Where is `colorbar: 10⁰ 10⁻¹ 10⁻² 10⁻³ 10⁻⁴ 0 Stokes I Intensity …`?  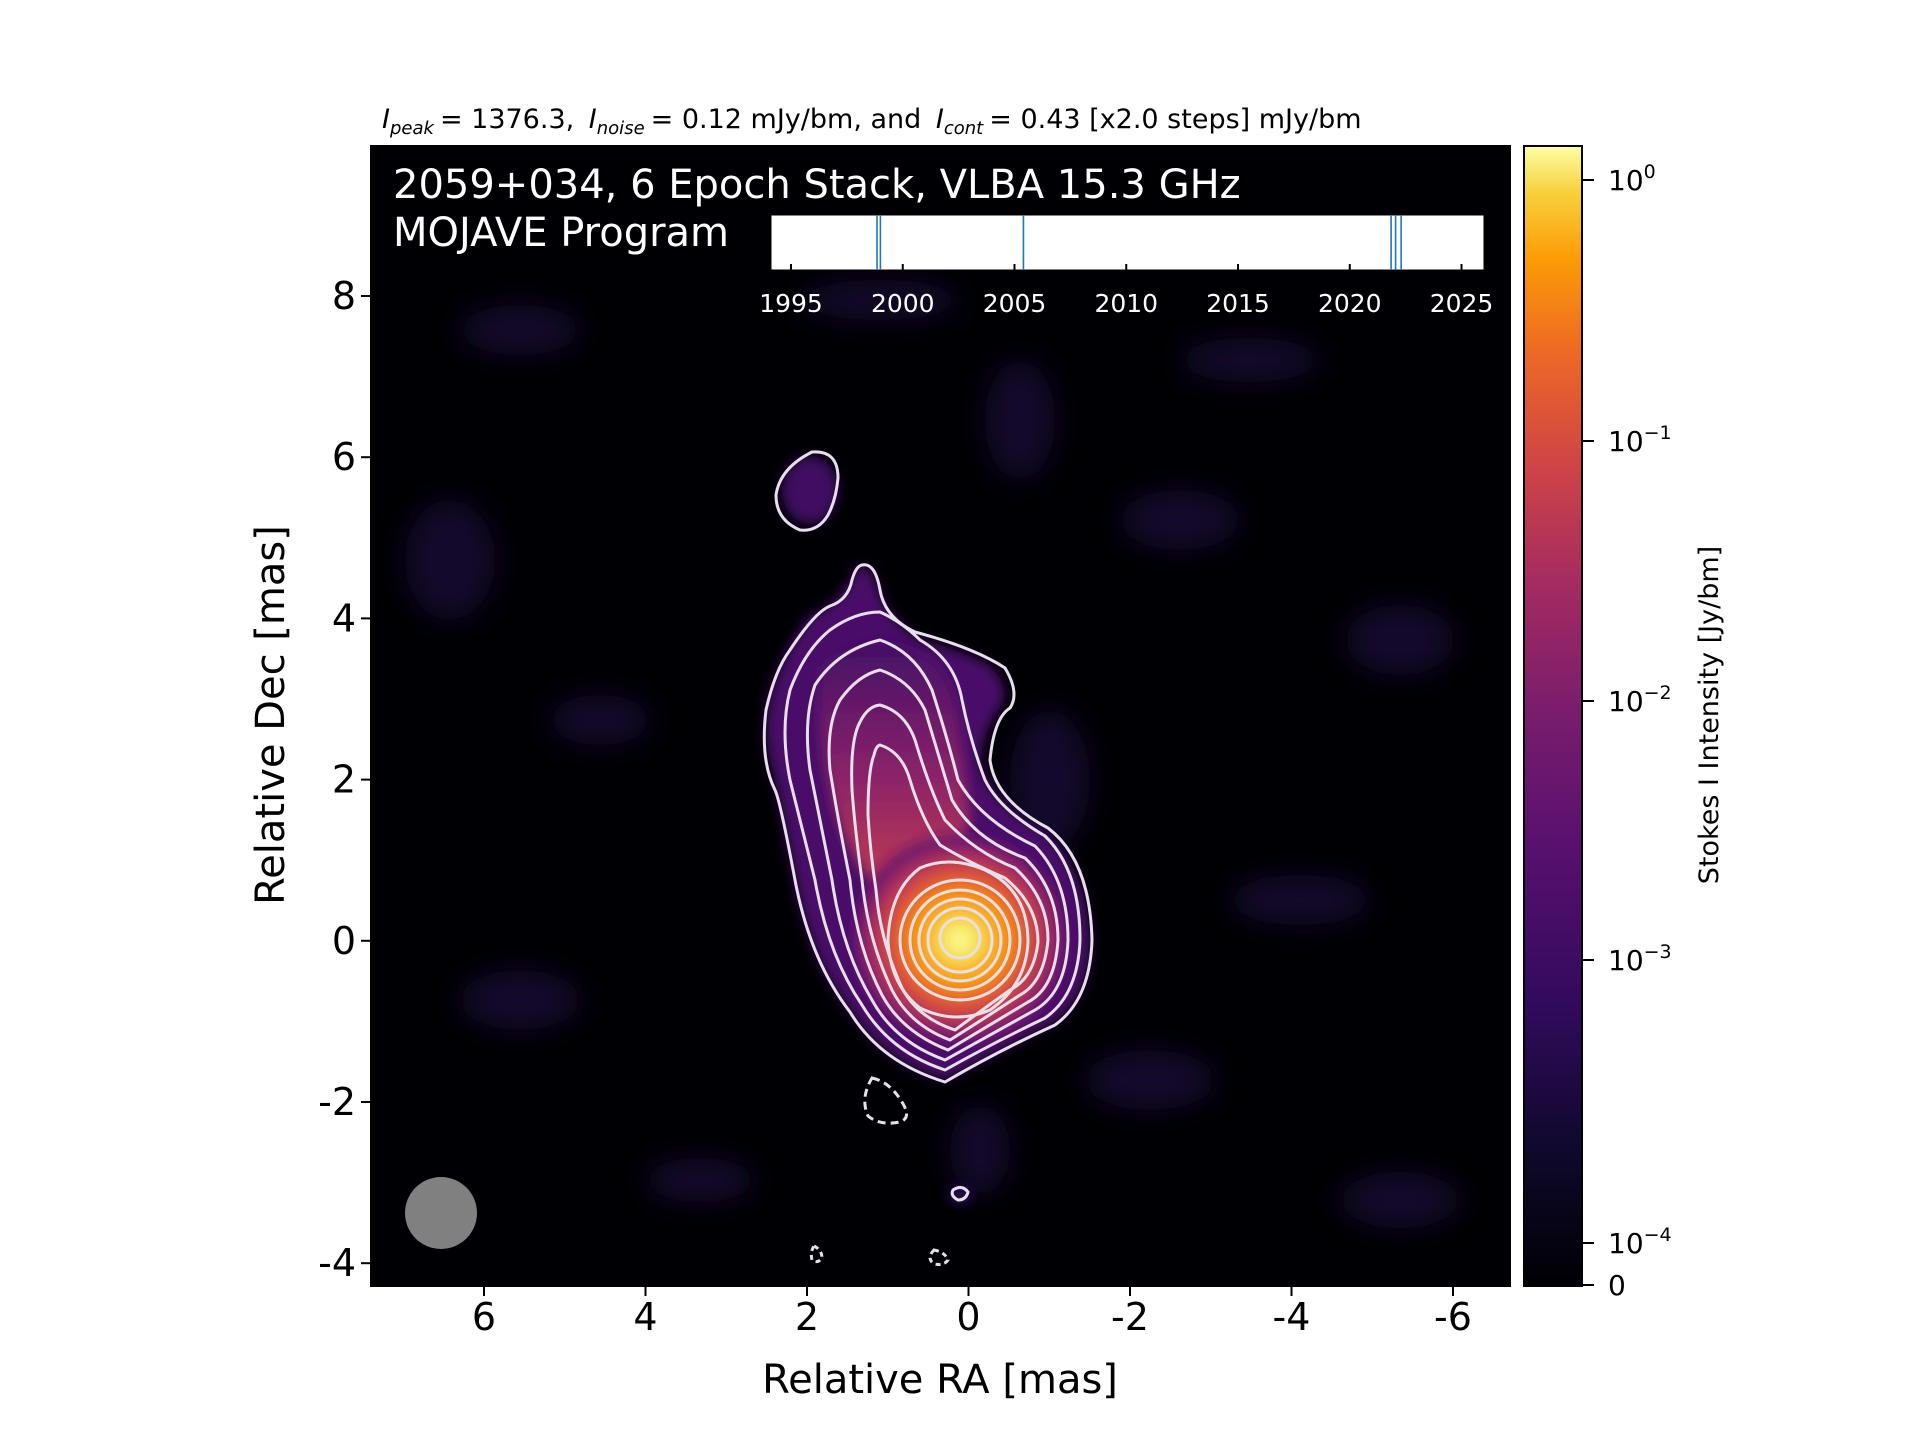
colorbar: 10⁰ 10⁻¹ 10⁻² 10⁻³ 10⁻⁴ 0 Stokes I Intensity … is located at coordinates (1624, 723).